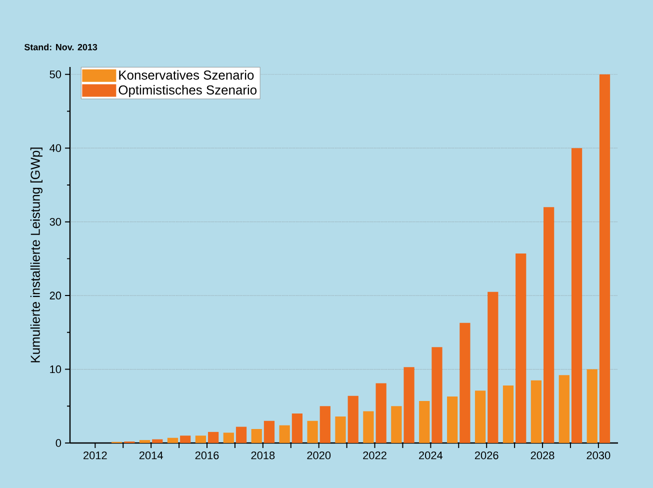  I want to click on x-tick-label: 2024, so click(431, 456).